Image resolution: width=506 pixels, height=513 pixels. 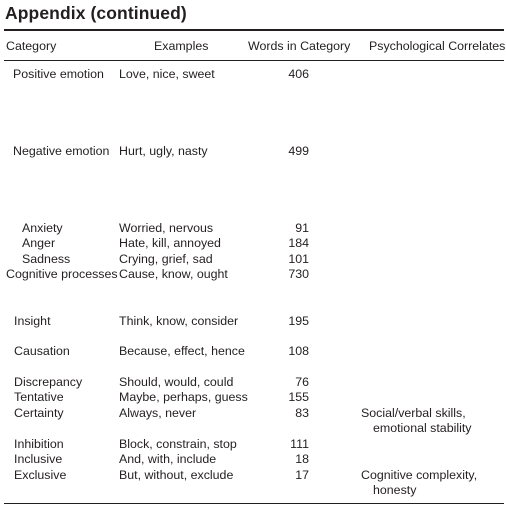 I want to click on cell-examples: And, with, include, so click(x=168, y=459).